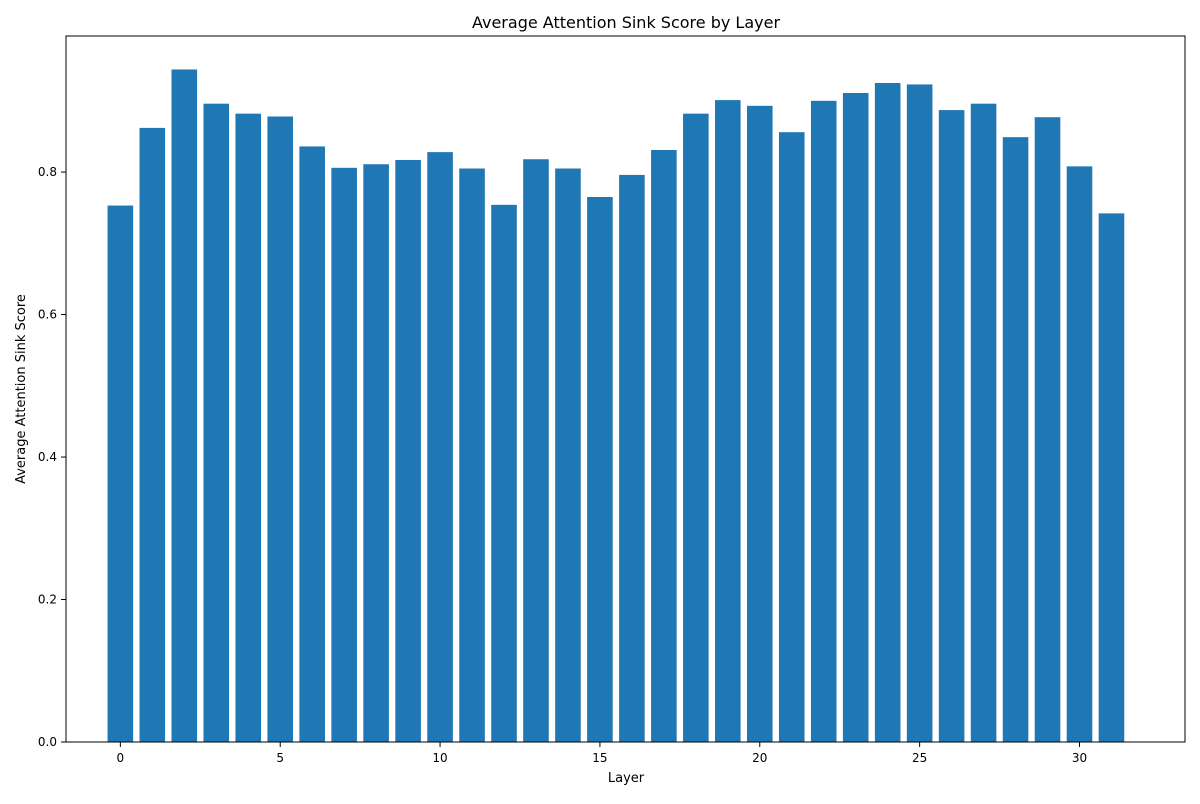  I want to click on y-axis-ticks: 0.0 0.2 0.4 0.6 0.8, so click(52, 457).